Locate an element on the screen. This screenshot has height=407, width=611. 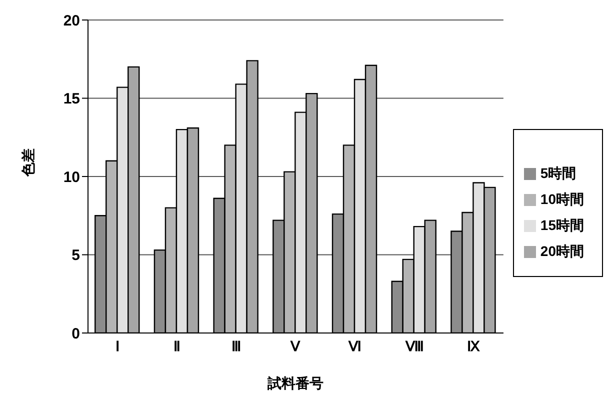
x-tick-label: Ⅰ is located at coordinates (118, 347).